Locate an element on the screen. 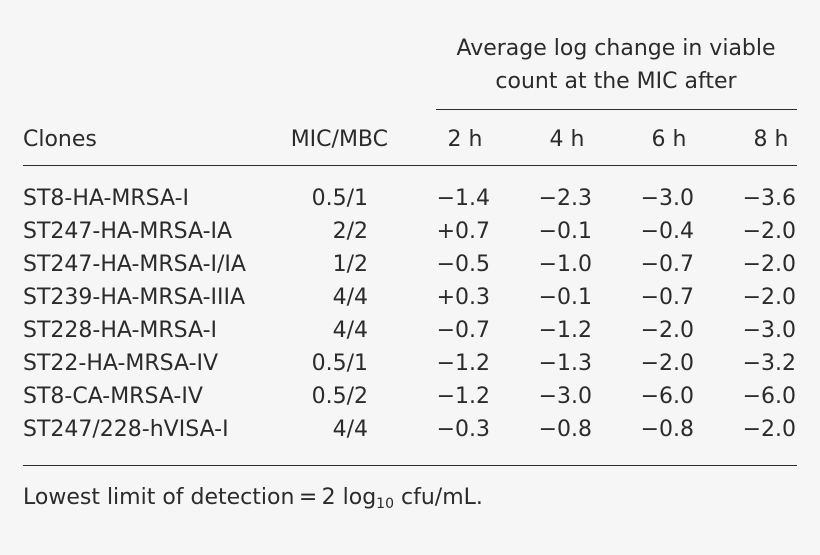 This screenshot has width=820, height=555. footnote-prefix: Lowest limit of detection = 2 log is located at coordinates (200, 497).